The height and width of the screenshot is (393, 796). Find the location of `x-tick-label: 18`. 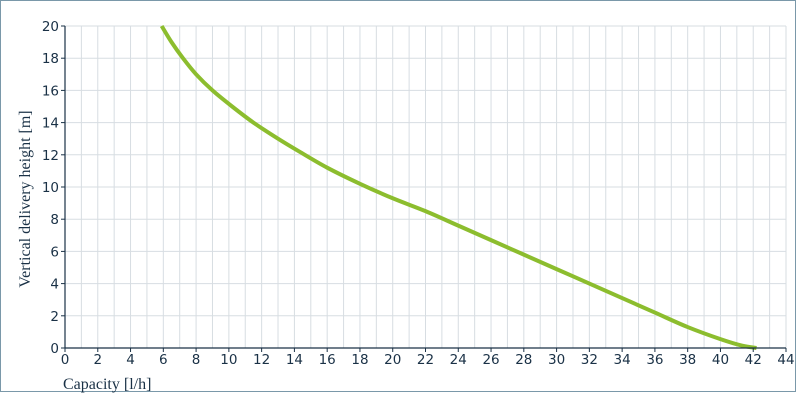

x-tick-label: 18 is located at coordinates (359, 360).